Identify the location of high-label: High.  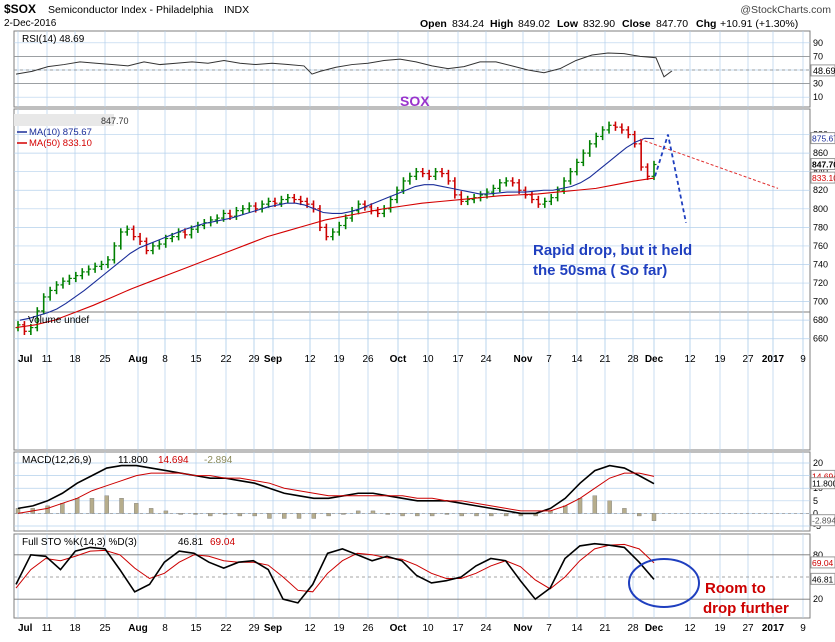
(501, 24).